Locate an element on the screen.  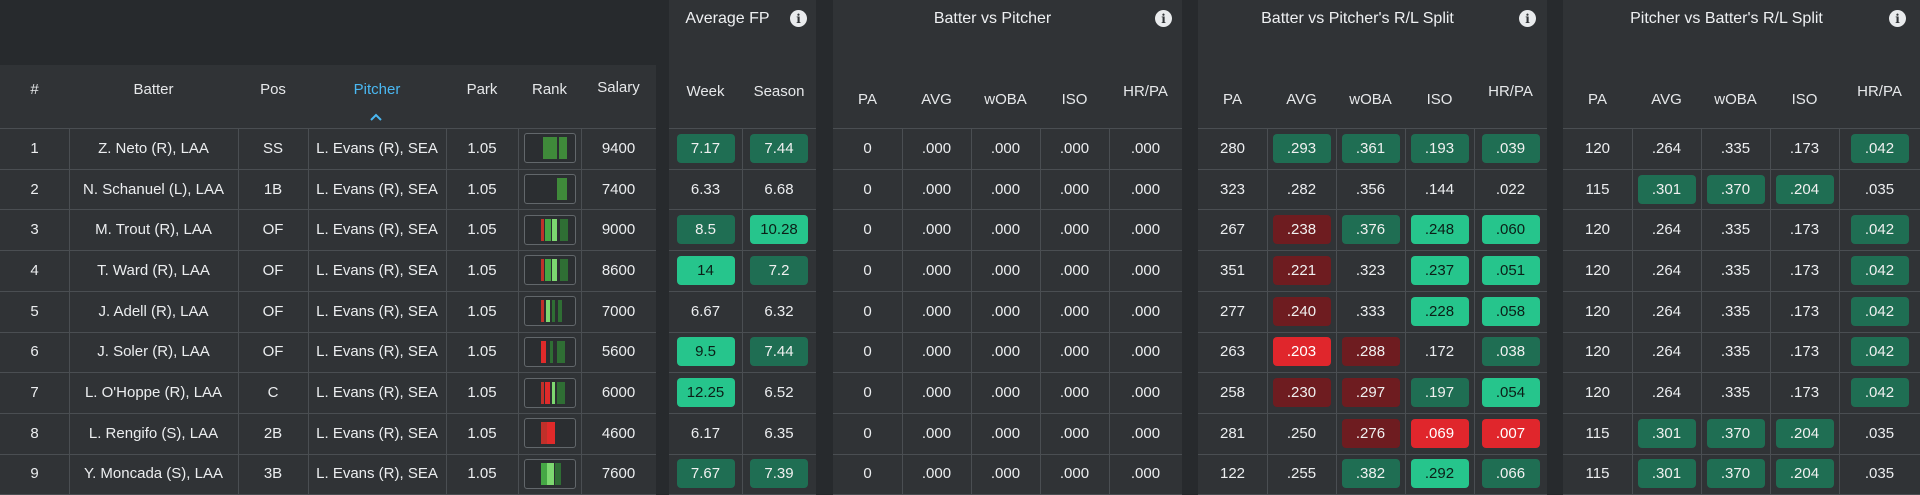
header-pitcher: Pitcher is located at coordinates (377, 89).